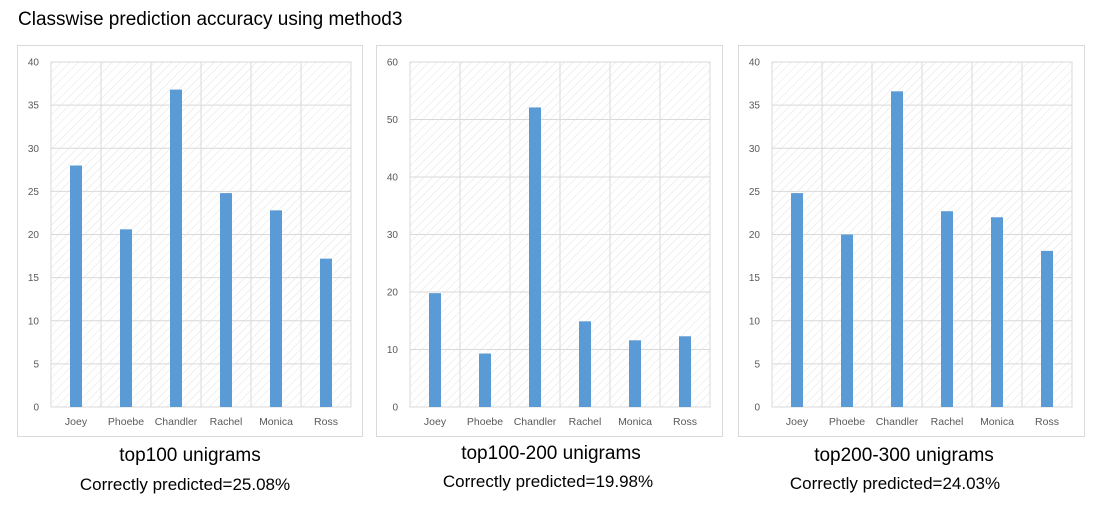  Describe the element at coordinates (393, 120) in the screenshot. I see `y-tick-label: 50` at that location.